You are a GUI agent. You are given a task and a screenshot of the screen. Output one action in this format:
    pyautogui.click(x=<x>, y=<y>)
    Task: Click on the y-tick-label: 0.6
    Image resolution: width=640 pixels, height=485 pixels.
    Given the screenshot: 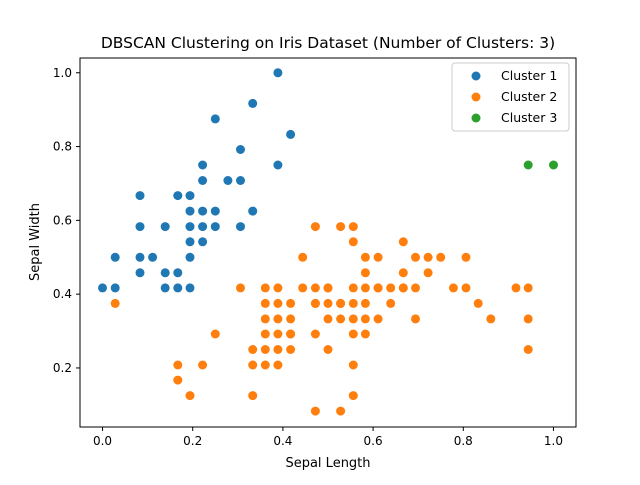 What is the action you would take?
    pyautogui.click(x=62, y=220)
    